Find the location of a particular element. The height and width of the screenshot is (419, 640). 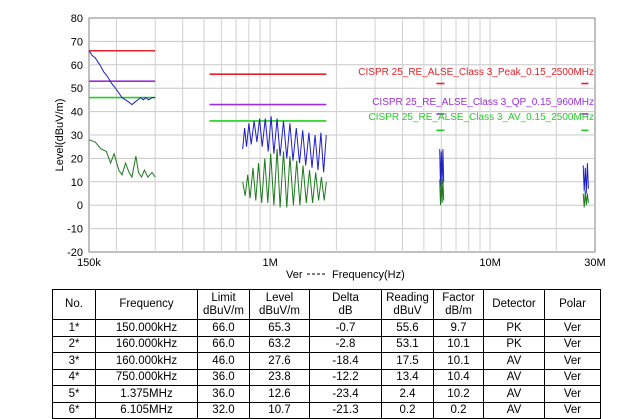

x-tick-label: 150k is located at coordinates (89, 263).